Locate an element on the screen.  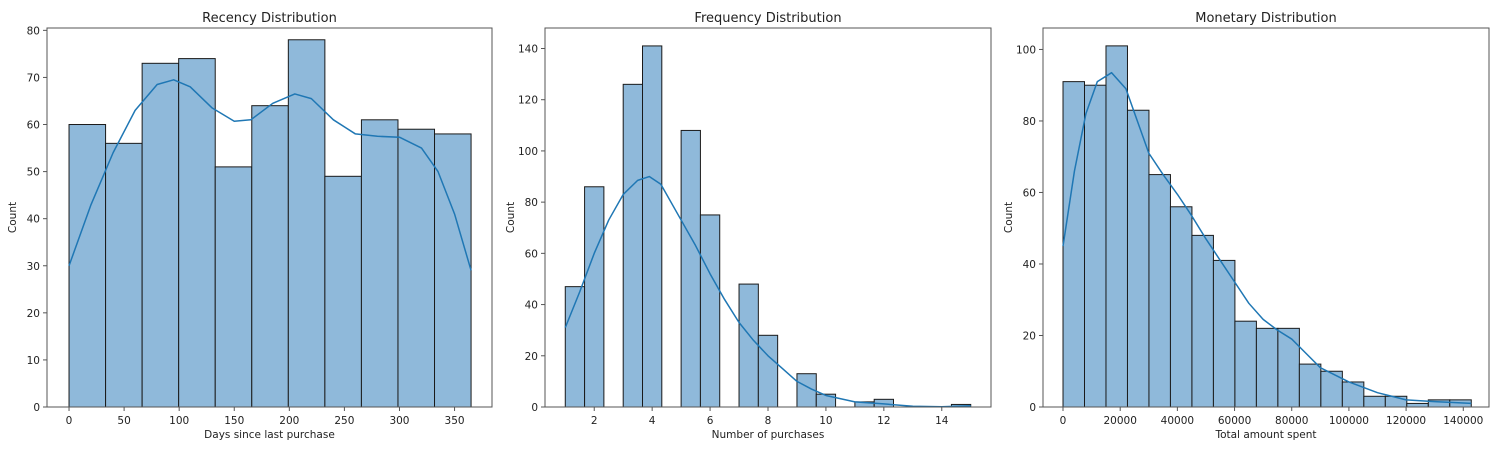
x-tick-label: 10 is located at coordinates (825, 421).